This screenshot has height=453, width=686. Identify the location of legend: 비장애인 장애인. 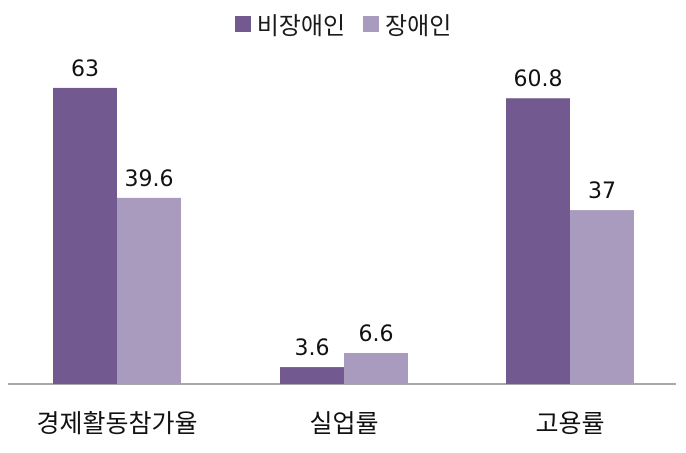
(343, 23).